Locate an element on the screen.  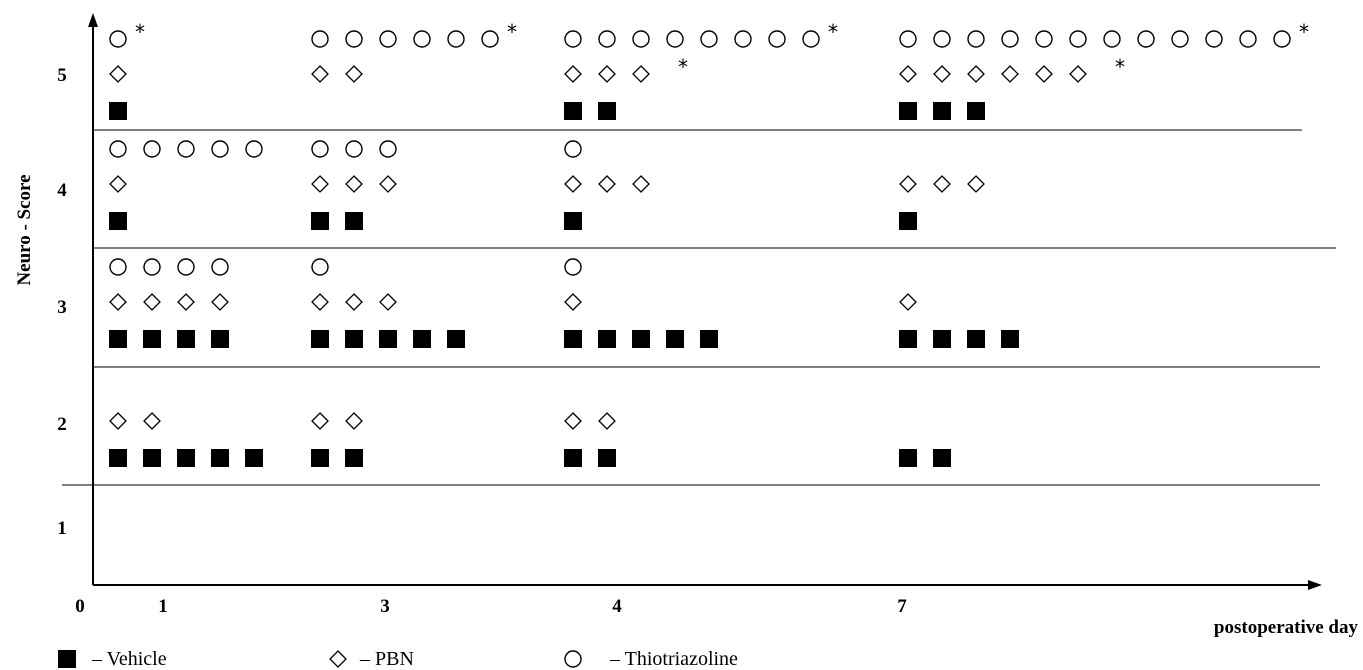
x-tick-label: 7 is located at coordinates (902, 606).